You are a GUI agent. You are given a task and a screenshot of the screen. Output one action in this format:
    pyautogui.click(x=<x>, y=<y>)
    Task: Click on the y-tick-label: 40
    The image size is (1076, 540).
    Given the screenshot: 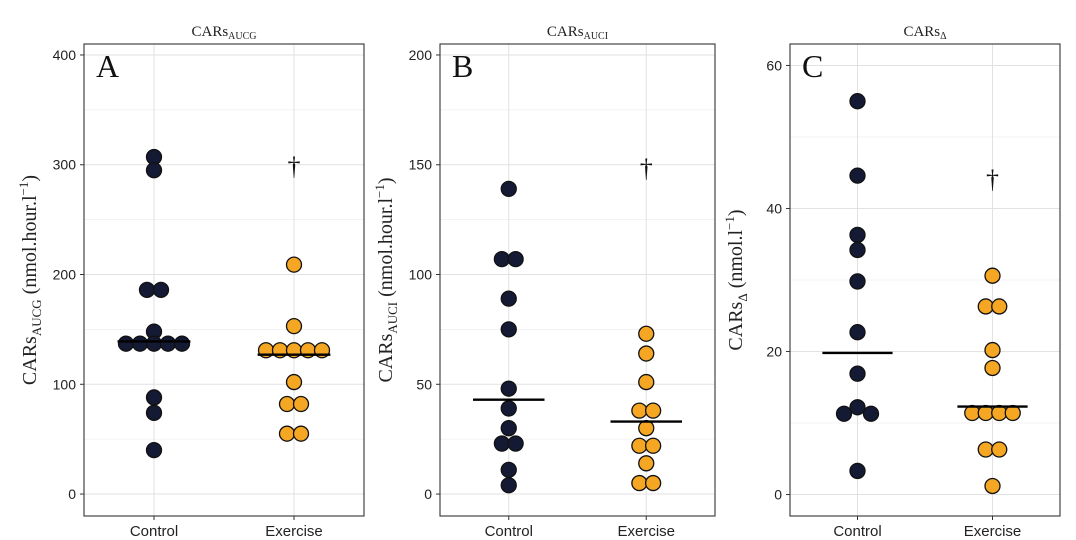 What is the action you would take?
    pyautogui.click(x=774, y=208)
    